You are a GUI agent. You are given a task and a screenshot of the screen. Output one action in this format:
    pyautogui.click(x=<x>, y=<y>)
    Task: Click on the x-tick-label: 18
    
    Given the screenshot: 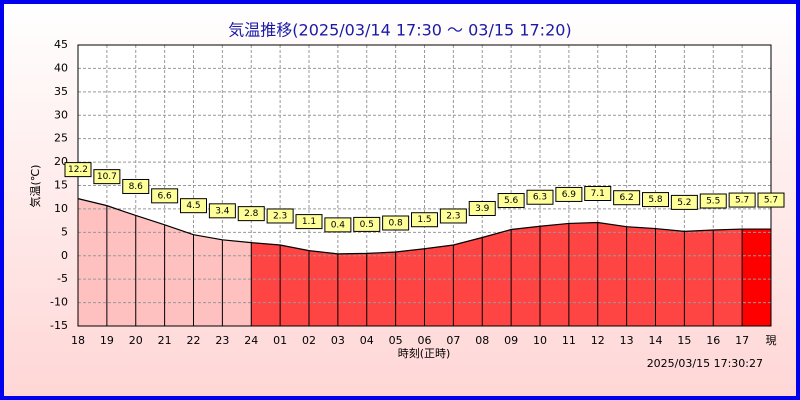 What is the action you would take?
    pyautogui.click(x=78, y=340)
    